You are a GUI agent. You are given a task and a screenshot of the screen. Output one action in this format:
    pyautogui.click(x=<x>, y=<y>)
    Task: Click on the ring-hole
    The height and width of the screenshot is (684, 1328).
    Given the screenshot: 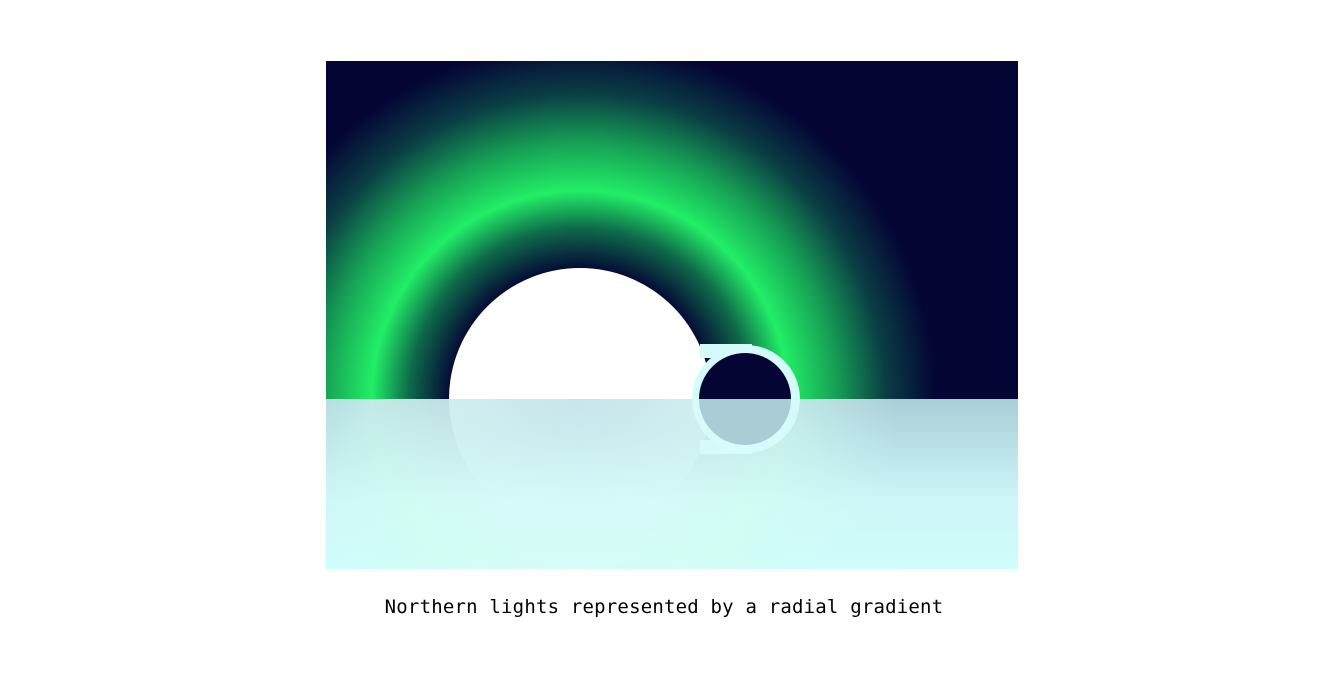 What is the action you would take?
    pyautogui.click(x=745, y=376)
    